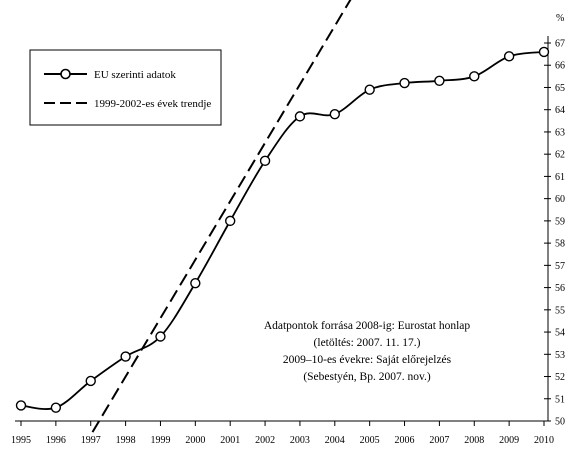 The image size is (580, 457). Describe the element at coordinates (230, 440) in the screenshot. I see `x-tick-label: 2001` at that location.